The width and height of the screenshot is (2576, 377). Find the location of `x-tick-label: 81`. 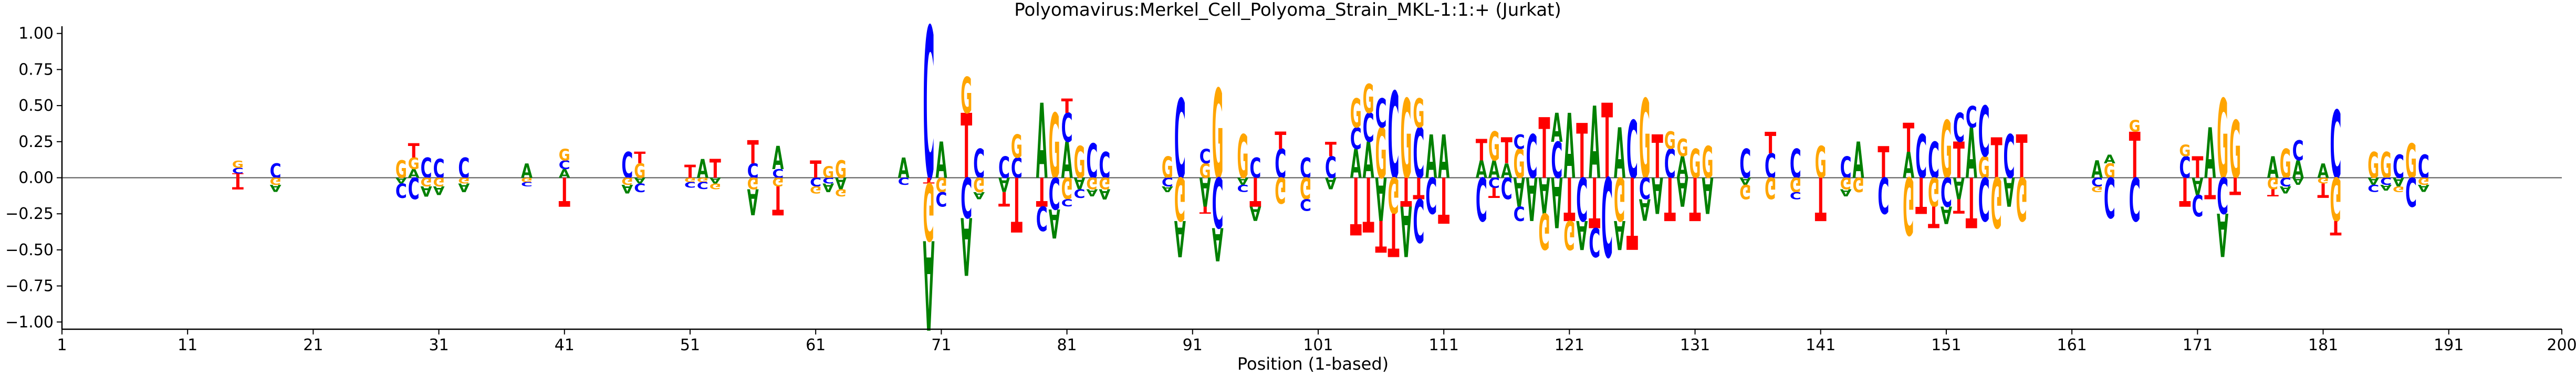

x-tick-label: 81 is located at coordinates (1067, 345).